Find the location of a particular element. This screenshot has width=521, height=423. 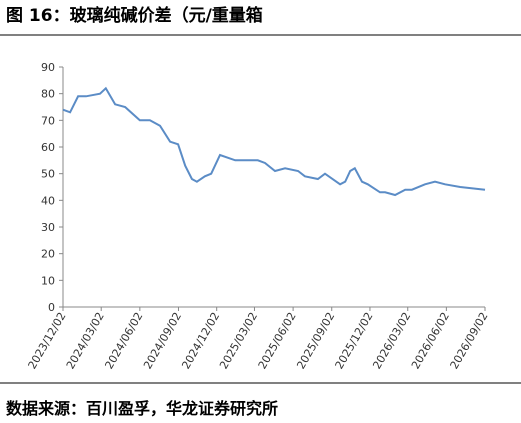

y-tick-label: 60 is located at coordinates (48, 147).